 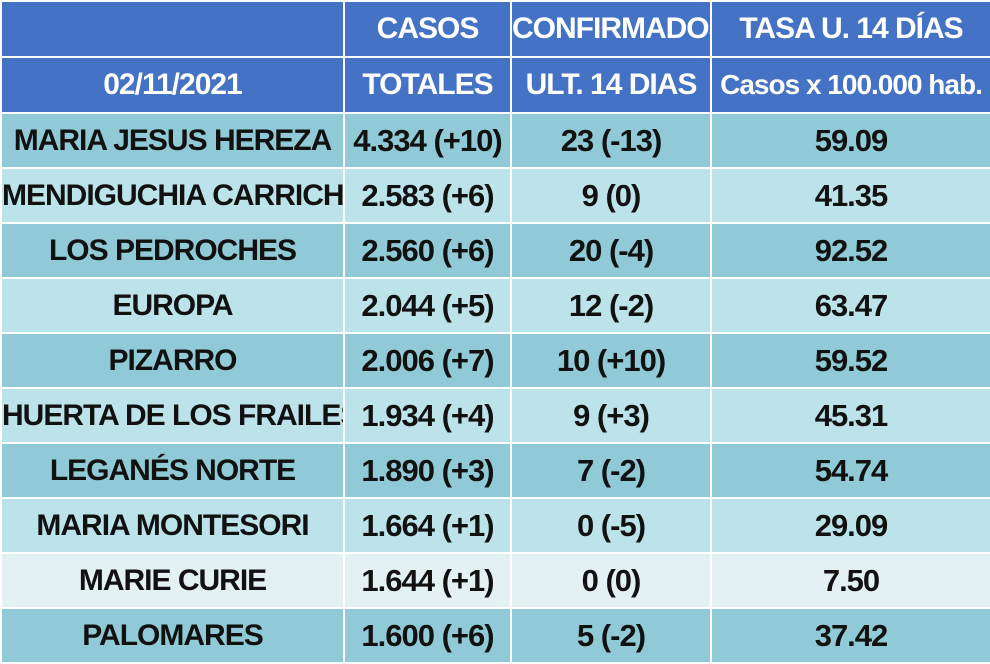 I want to click on total-cases-cell: 1.664 (+1), so click(x=427, y=525).